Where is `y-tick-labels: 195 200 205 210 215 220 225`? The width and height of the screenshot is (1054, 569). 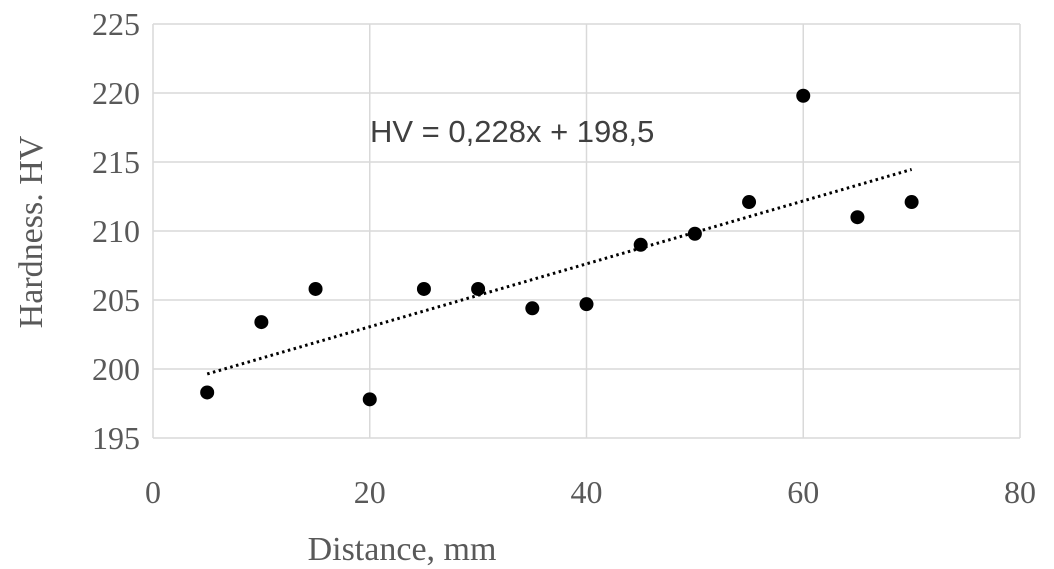
y-tick-labels: 195 200 205 210 215 220 225 is located at coordinates (116, 231).